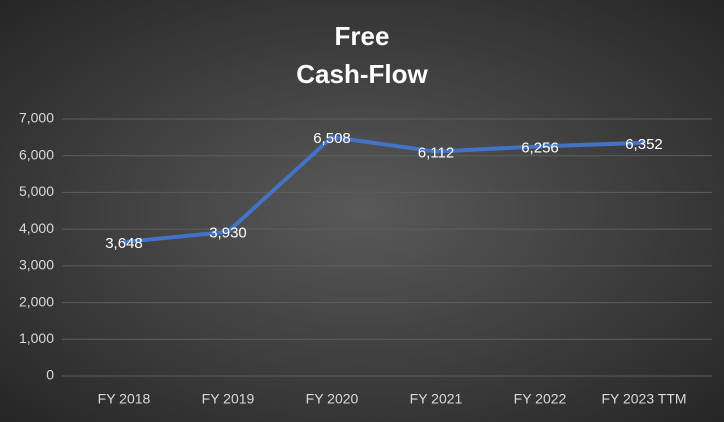  What do you see at coordinates (643, 399) in the screenshot?
I see `x-tick-label: FY 2023 TTM` at bounding box center [643, 399].